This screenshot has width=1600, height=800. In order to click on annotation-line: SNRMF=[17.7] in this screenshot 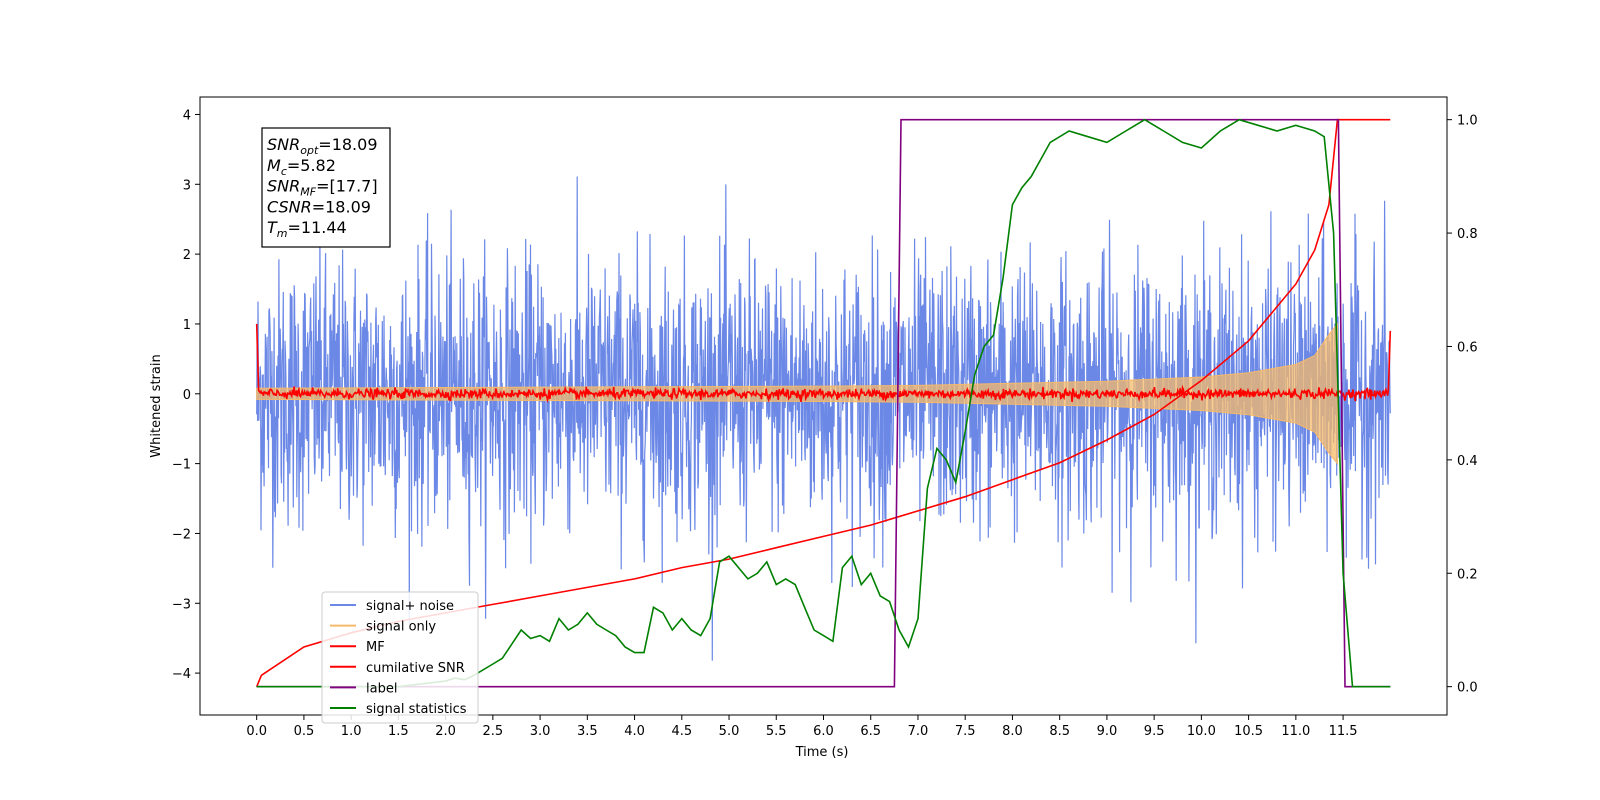, I will do `click(322, 188)`.